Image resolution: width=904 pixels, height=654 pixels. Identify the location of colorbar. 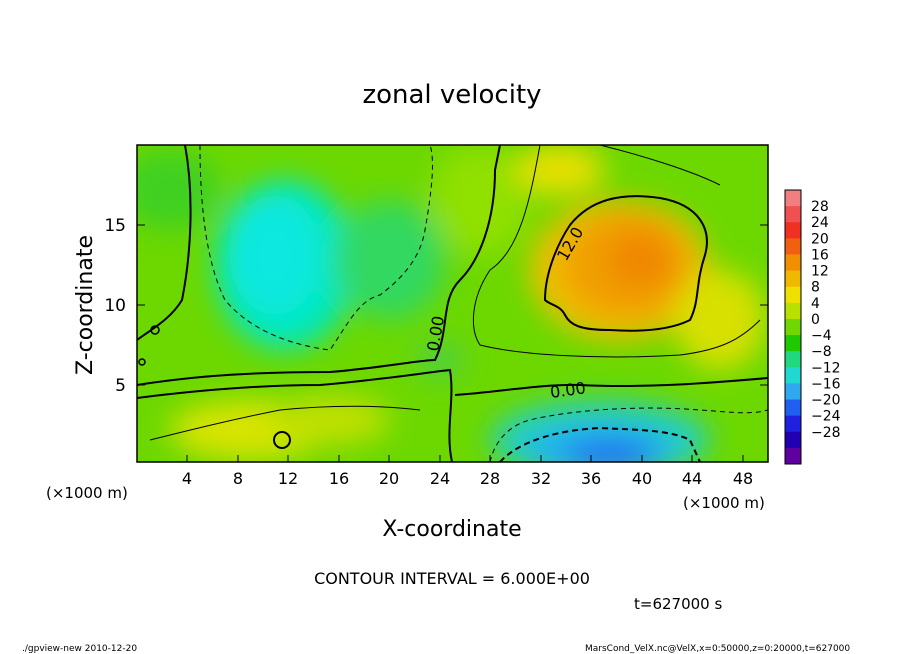
(793, 327).